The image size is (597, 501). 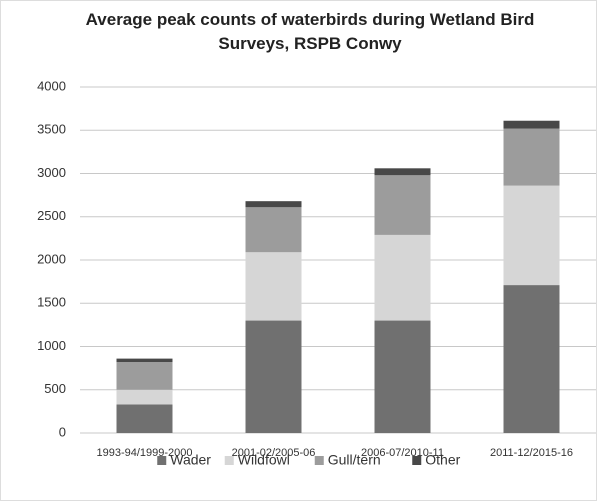 What do you see at coordinates (51, 302) in the screenshot?
I see `y-tick-label: 1500` at bounding box center [51, 302].